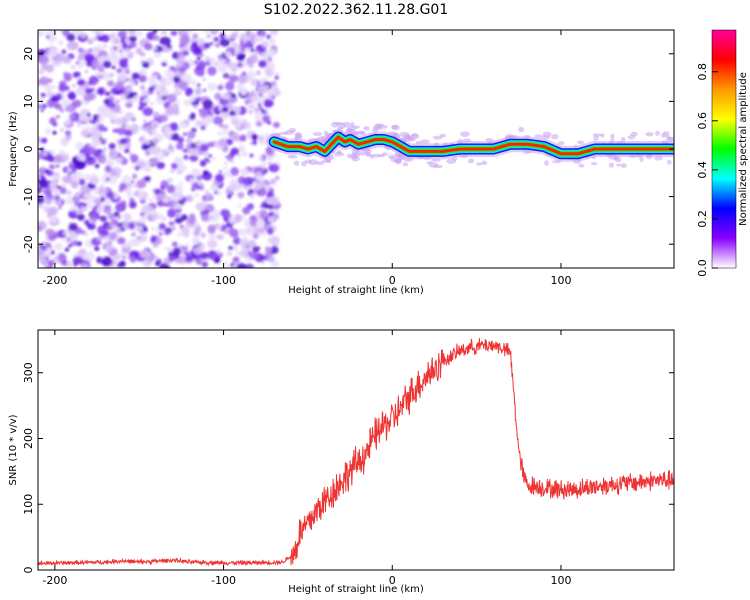  Describe the element at coordinates (28, 54) in the screenshot. I see `spectrogram-y-tick-label: 20` at that location.